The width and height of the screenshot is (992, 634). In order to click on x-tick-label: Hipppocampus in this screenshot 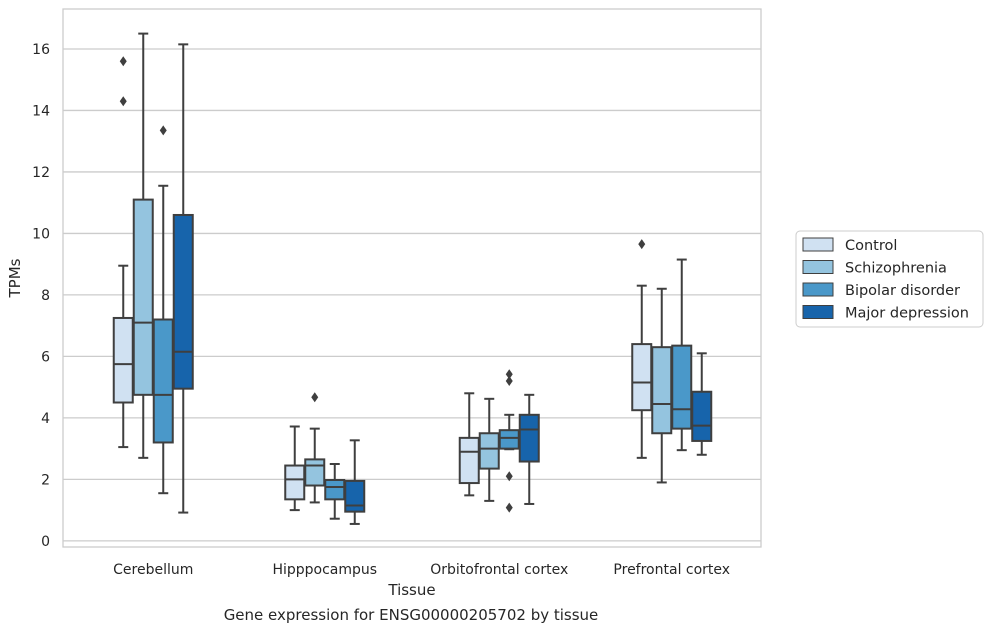, I will do `click(324, 570)`.